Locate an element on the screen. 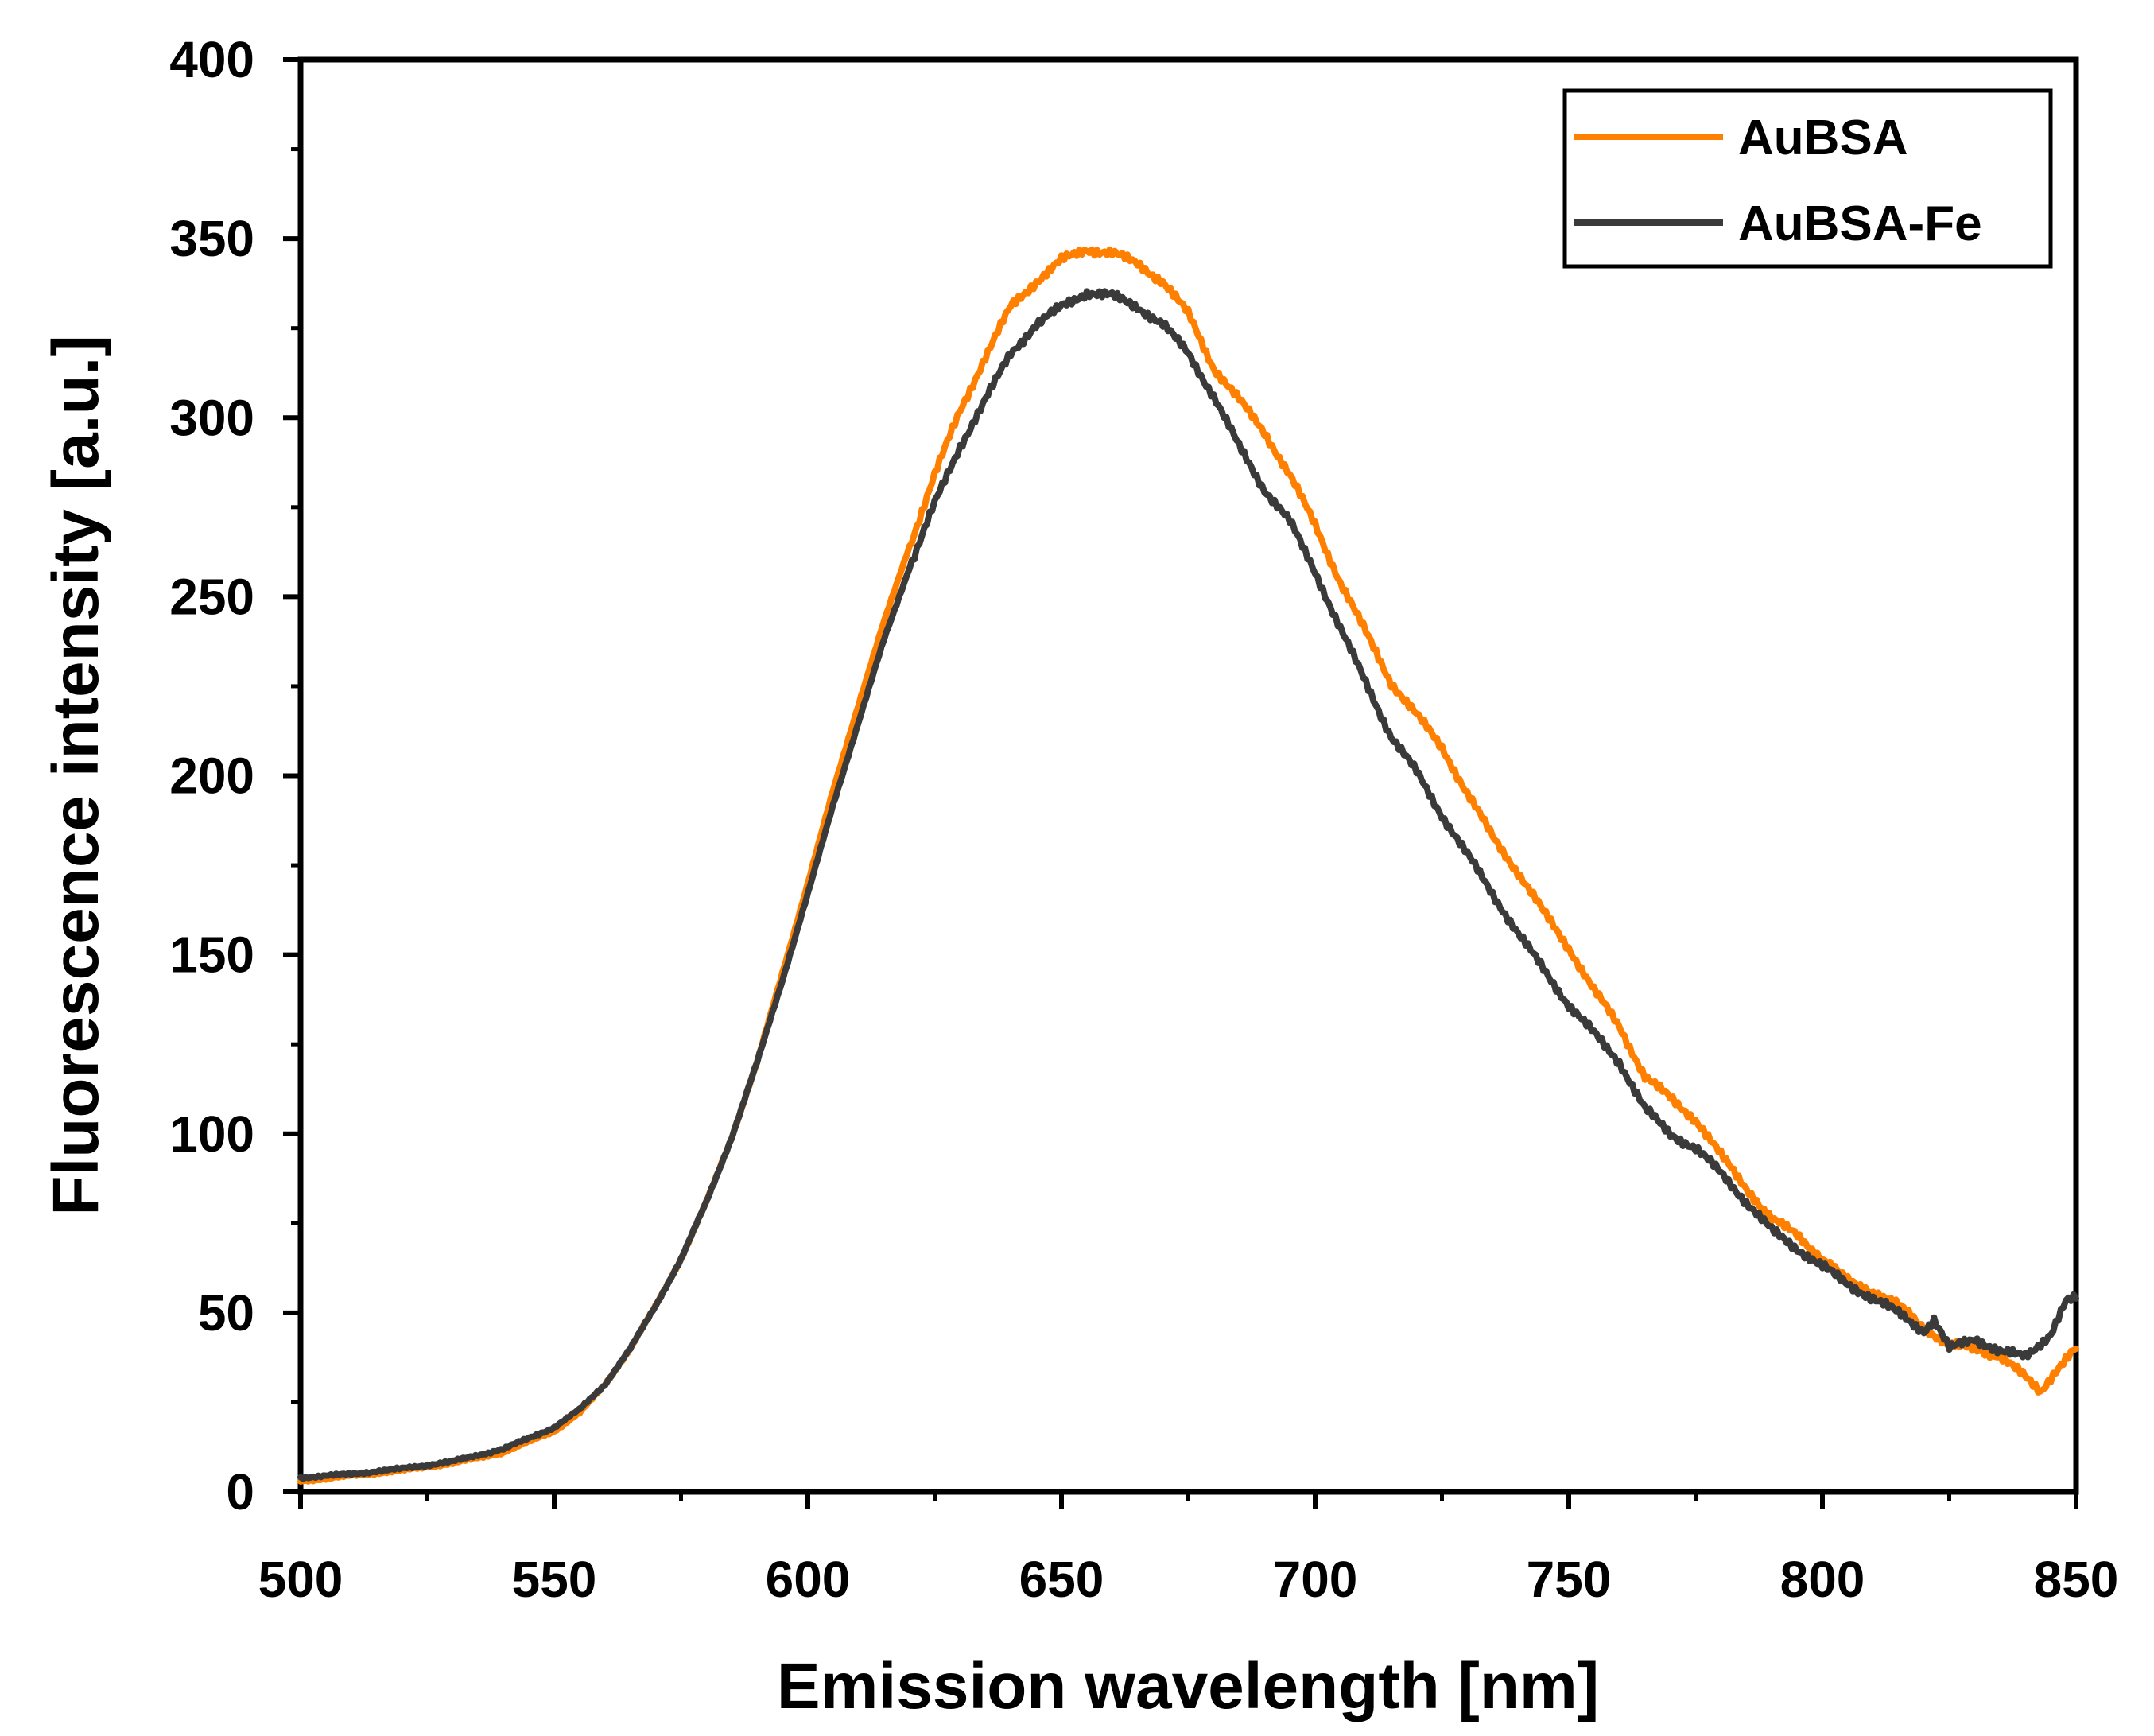 The width and height of the screenshot is (2154, 1736). y-axis-ticks is located at coordinates (292, 776).